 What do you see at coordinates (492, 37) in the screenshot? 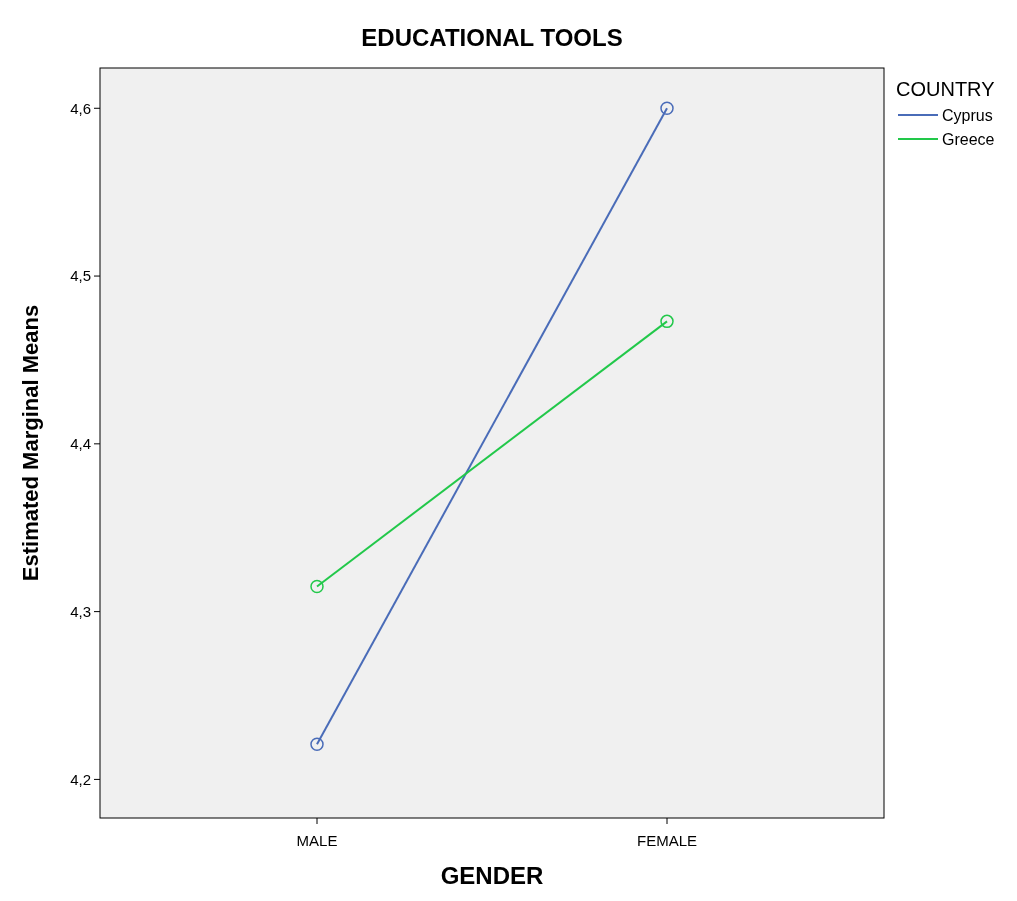
I see `chart-title: EDUCATIONAL TOOLS` at bounding box center [492, 37].